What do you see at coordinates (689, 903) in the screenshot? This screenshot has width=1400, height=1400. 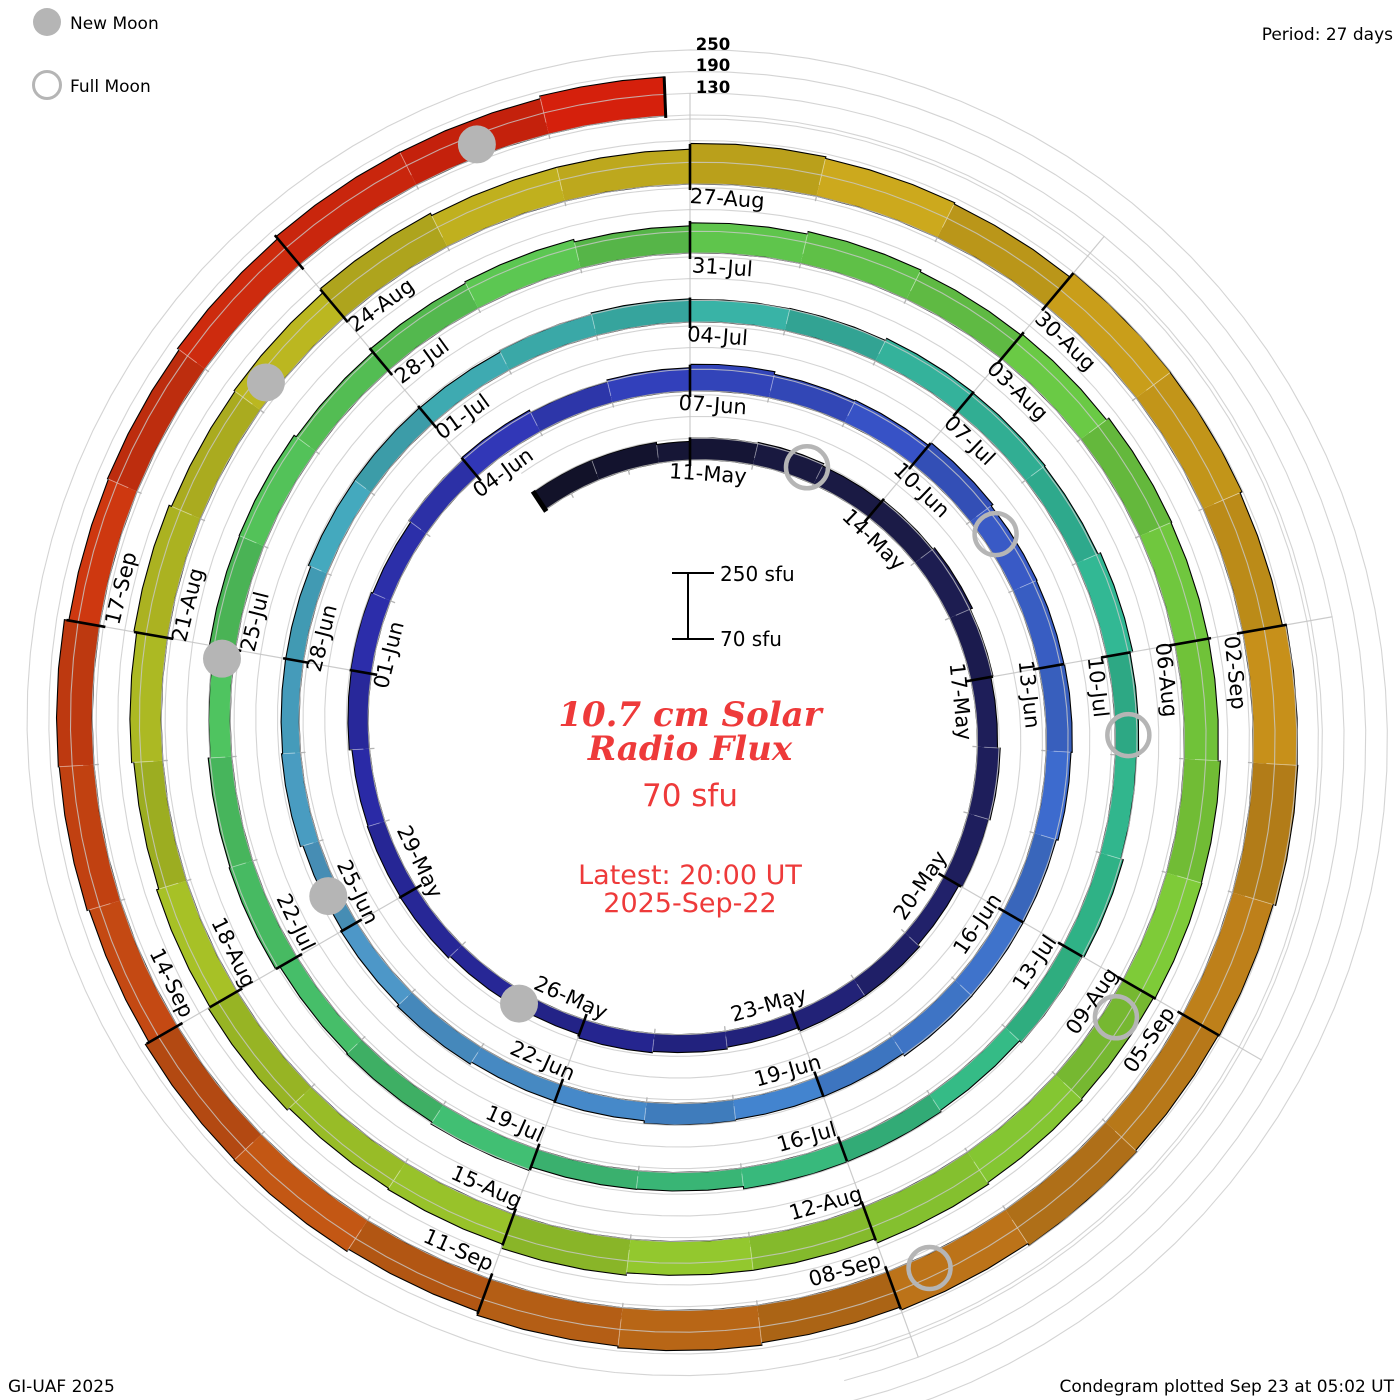 I see `latest-date-label: 2025-Sep-22` at bounding box center [689, 903].